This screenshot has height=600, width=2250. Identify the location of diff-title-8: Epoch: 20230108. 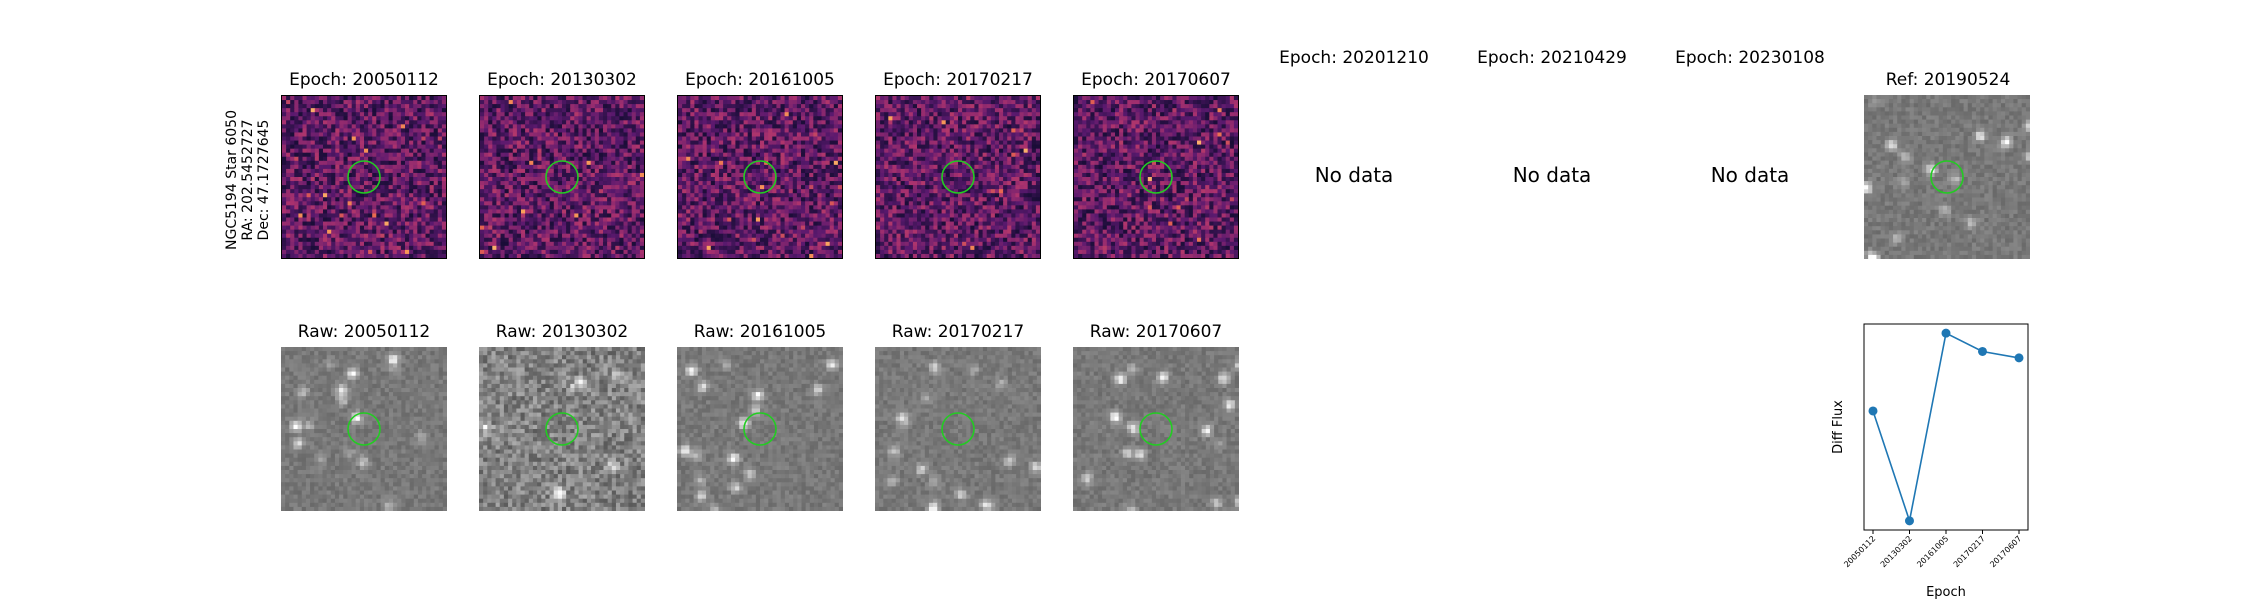
(1750, 58).